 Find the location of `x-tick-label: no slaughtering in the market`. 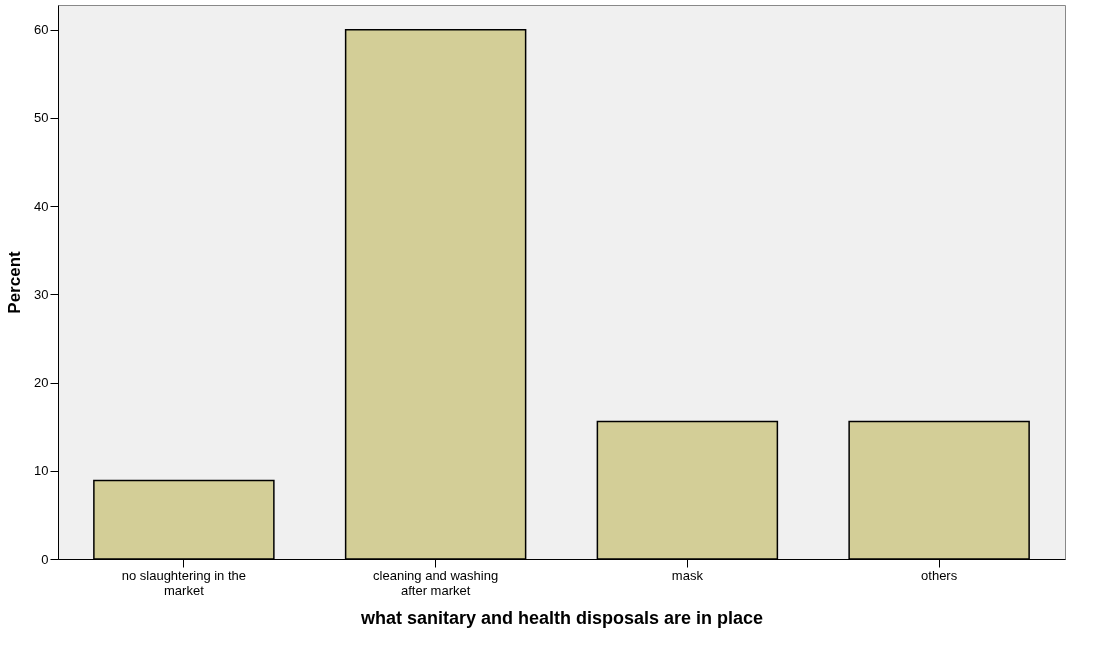

x-tick-label: no slaughtering in the market is located at coordinates (184, 582).